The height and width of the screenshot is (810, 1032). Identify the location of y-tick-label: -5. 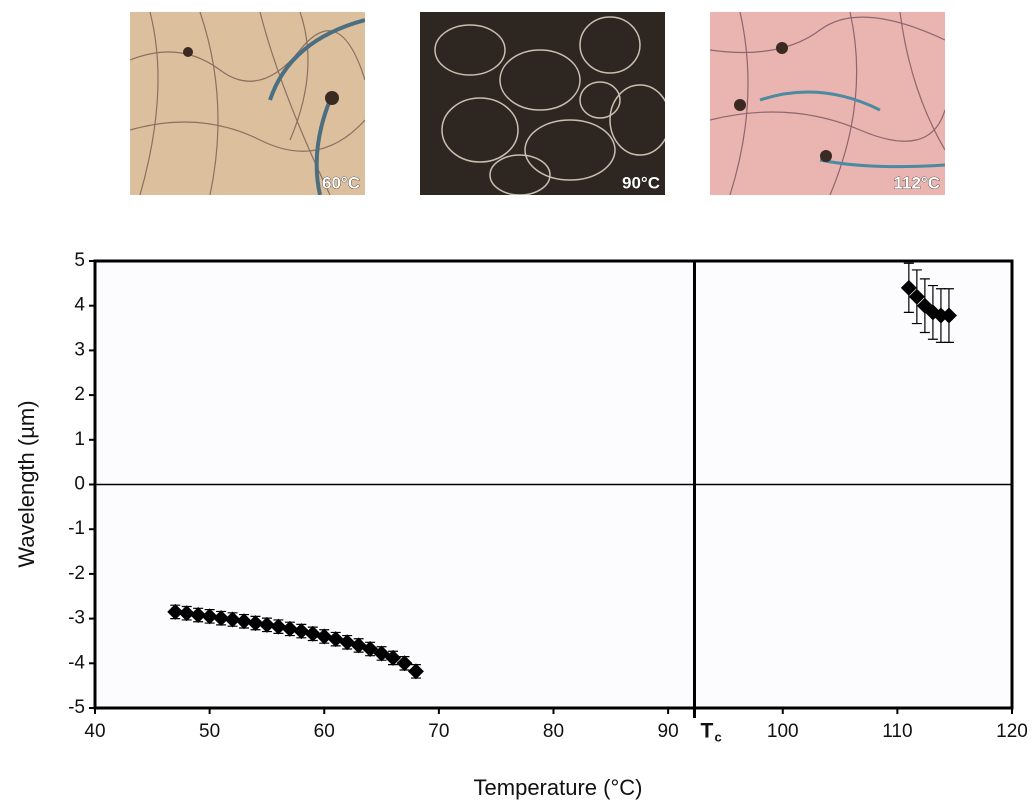
(76, 707).